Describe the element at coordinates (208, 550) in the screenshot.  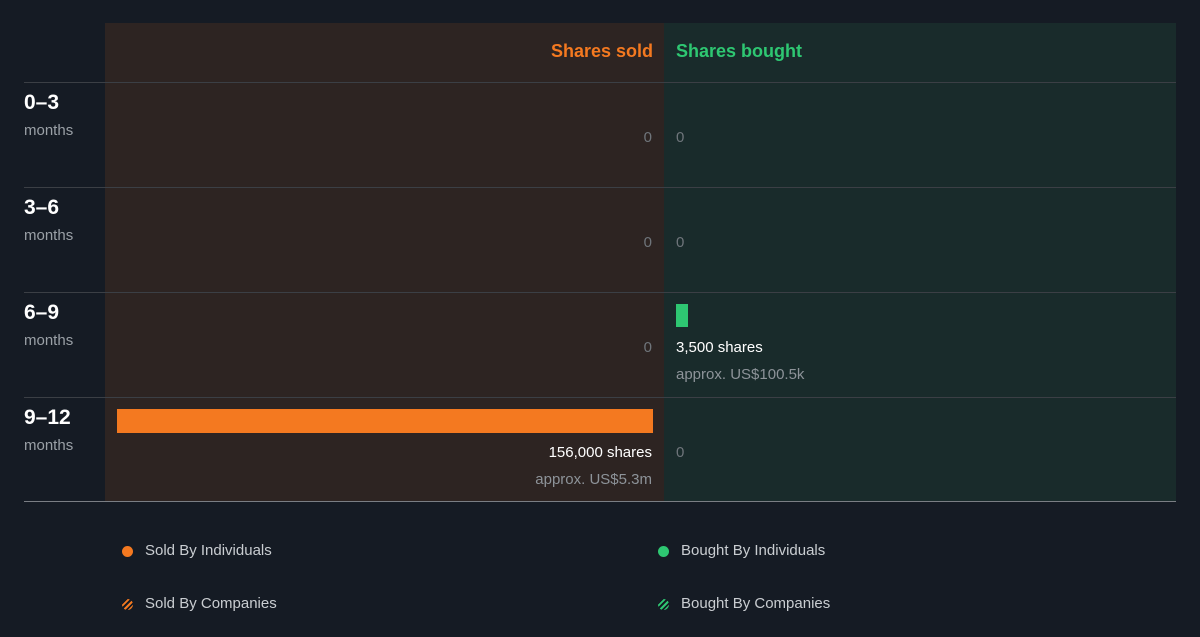
I see `legend-label: Sold By Individuals` at that location.